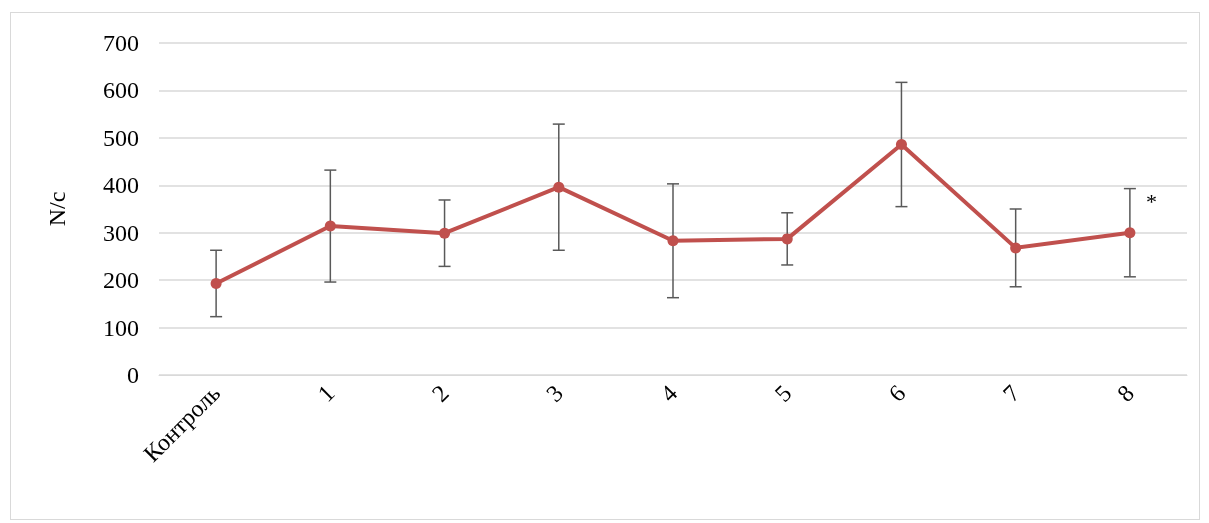  Describe the element at coordinates (440, 393) in the screenshot. I see `x-tick-label: 2` at that location.